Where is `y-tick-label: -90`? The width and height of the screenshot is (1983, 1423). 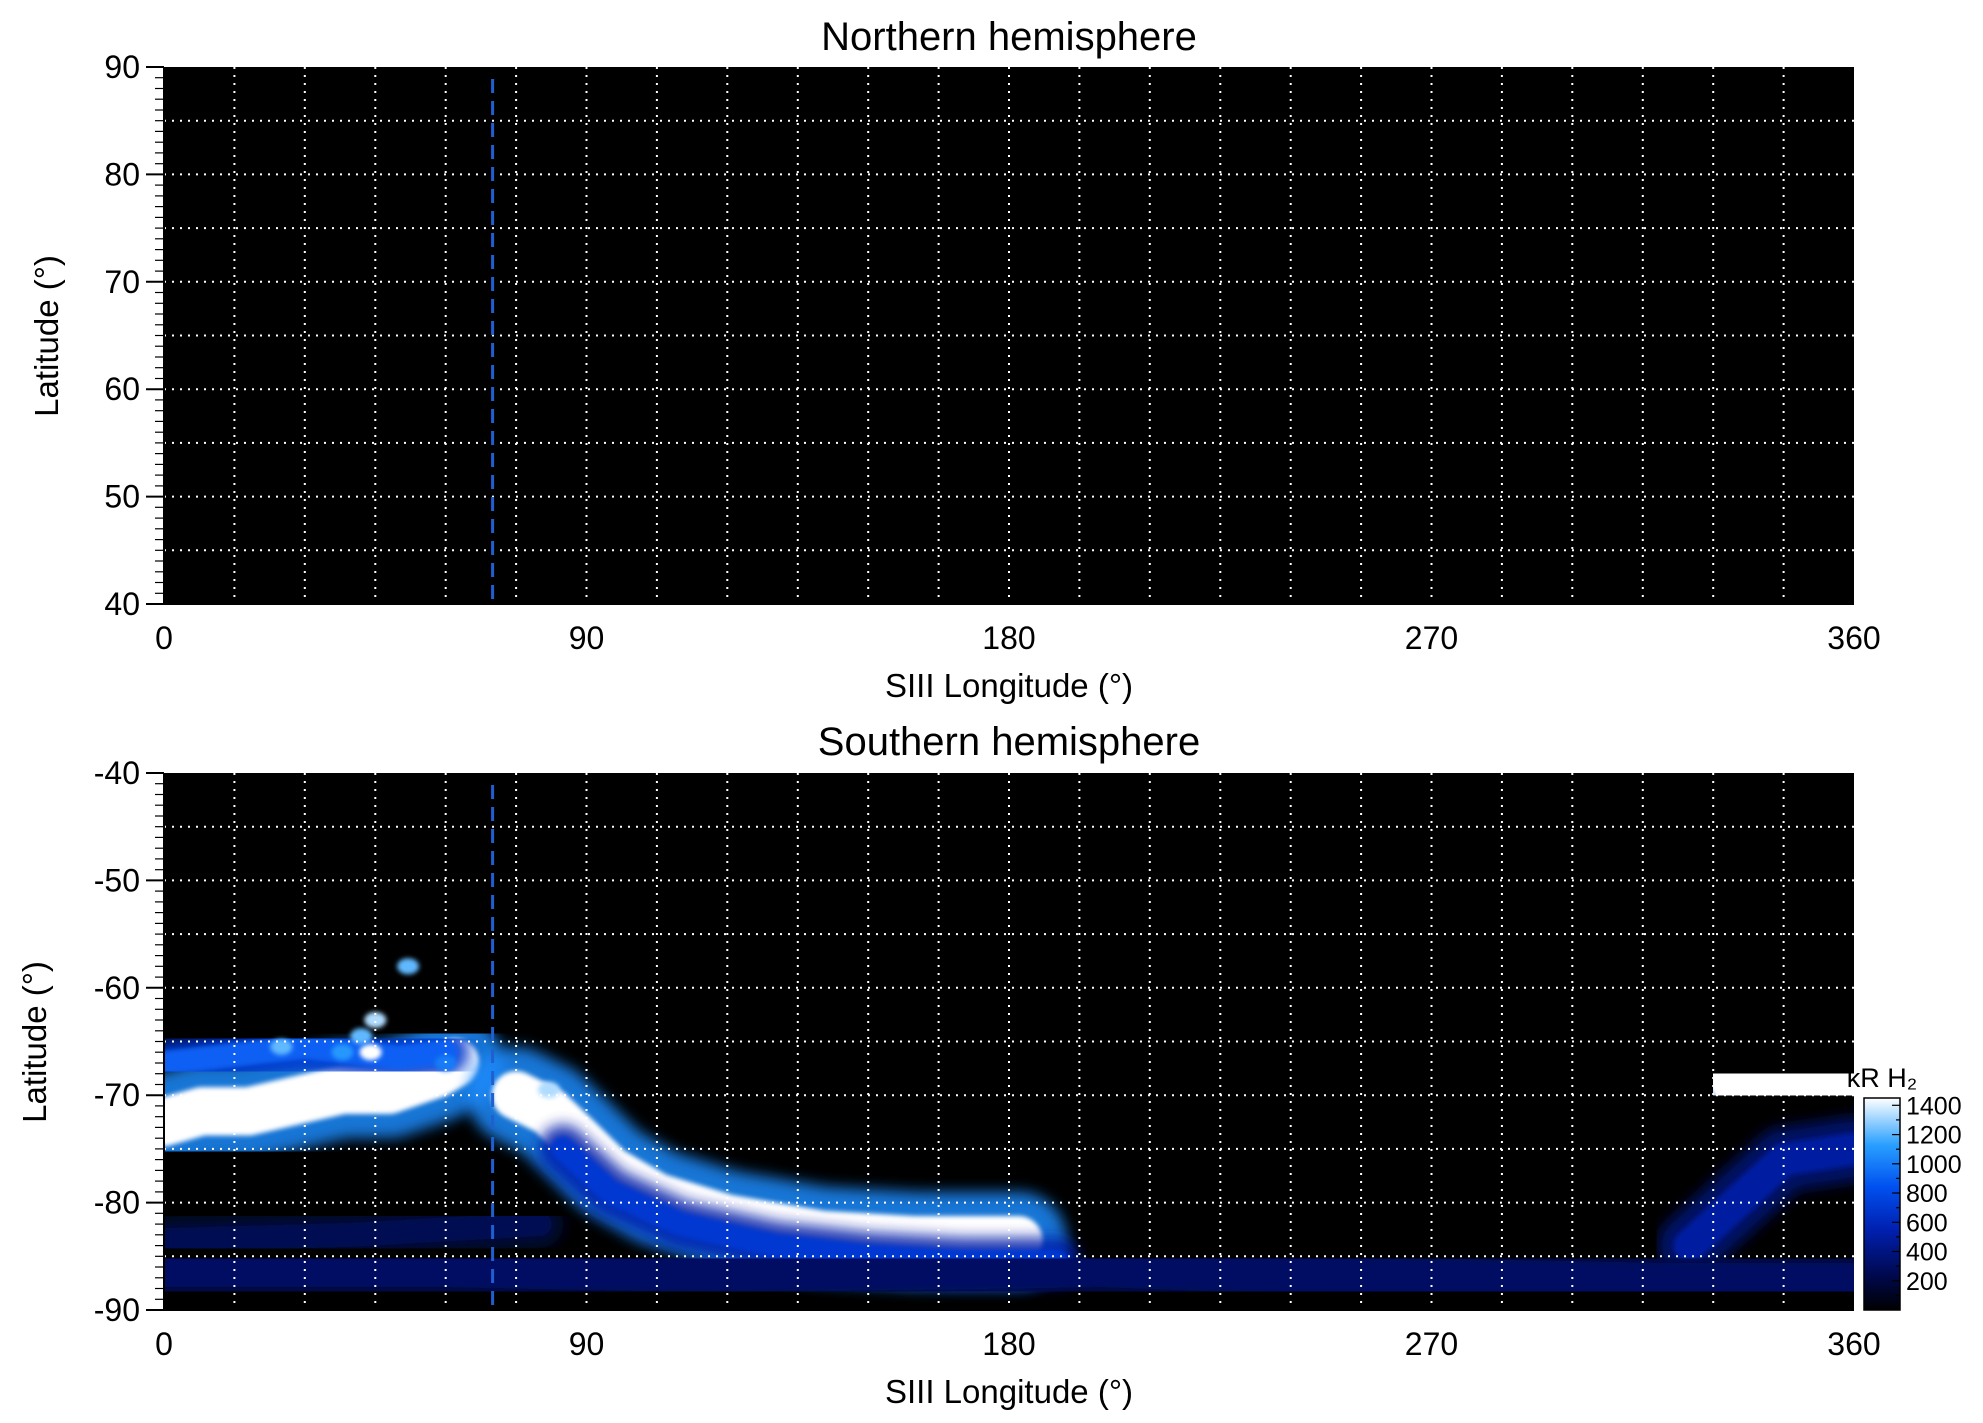 y-tick-label: -90 is located at coordinates (117, 1310).